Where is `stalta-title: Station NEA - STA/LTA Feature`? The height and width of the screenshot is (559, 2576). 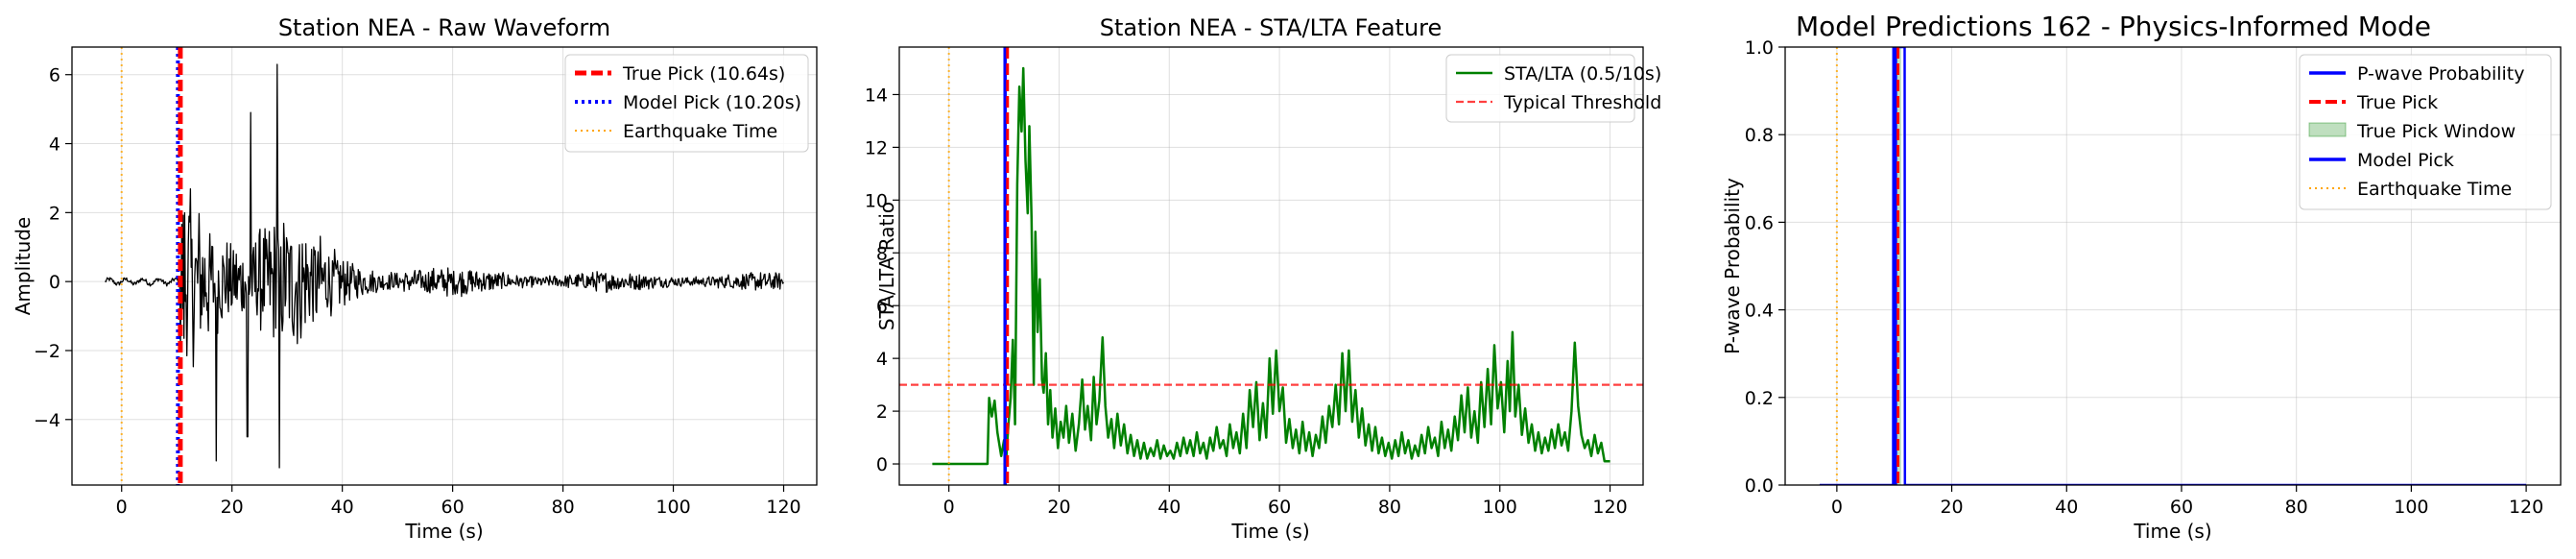
stalta-title: Station NEA - STA/LTA Feature is located at coordinates (1271, 27).